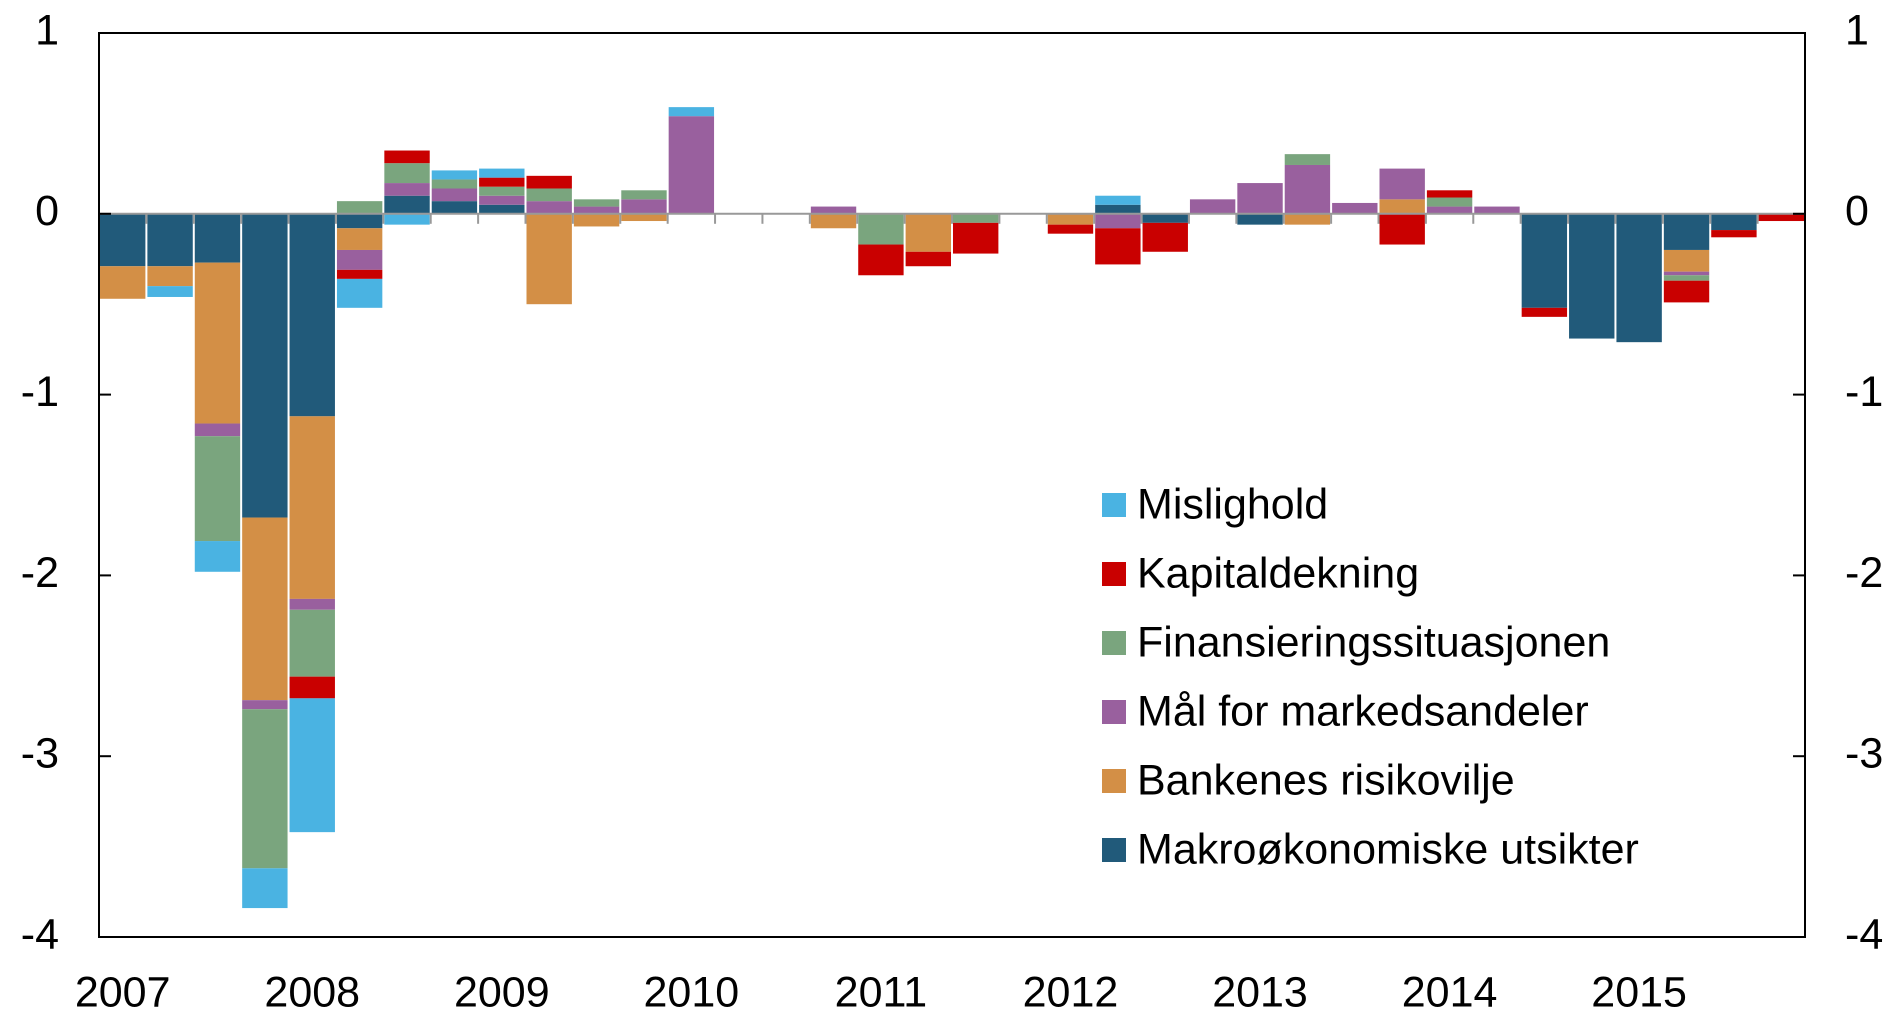  Describe the element at coordinates (1857, 211) in the screenshot. I see `y2-tick-label: 0` at that location.